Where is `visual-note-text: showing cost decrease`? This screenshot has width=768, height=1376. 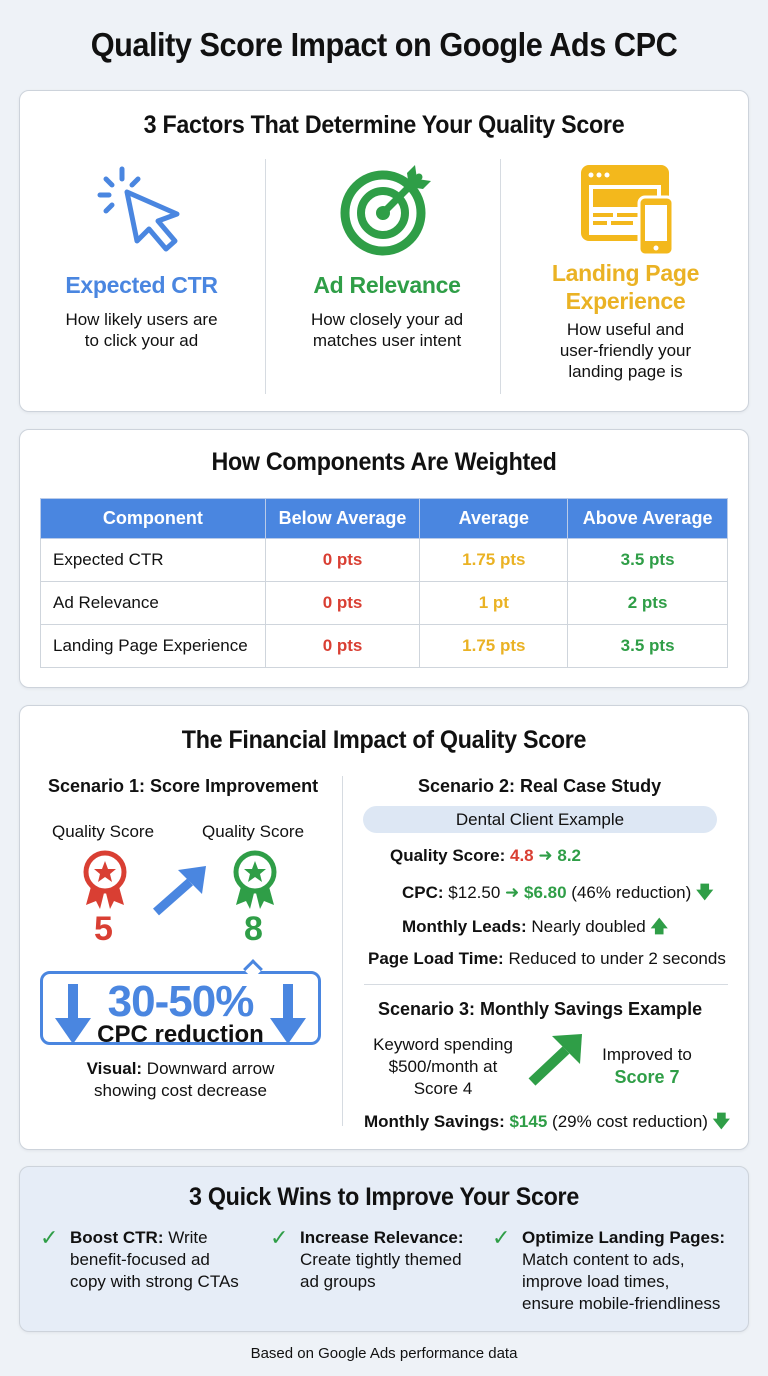 visual-note-text: showing cost decrease is located at coordinates (180, 1090).